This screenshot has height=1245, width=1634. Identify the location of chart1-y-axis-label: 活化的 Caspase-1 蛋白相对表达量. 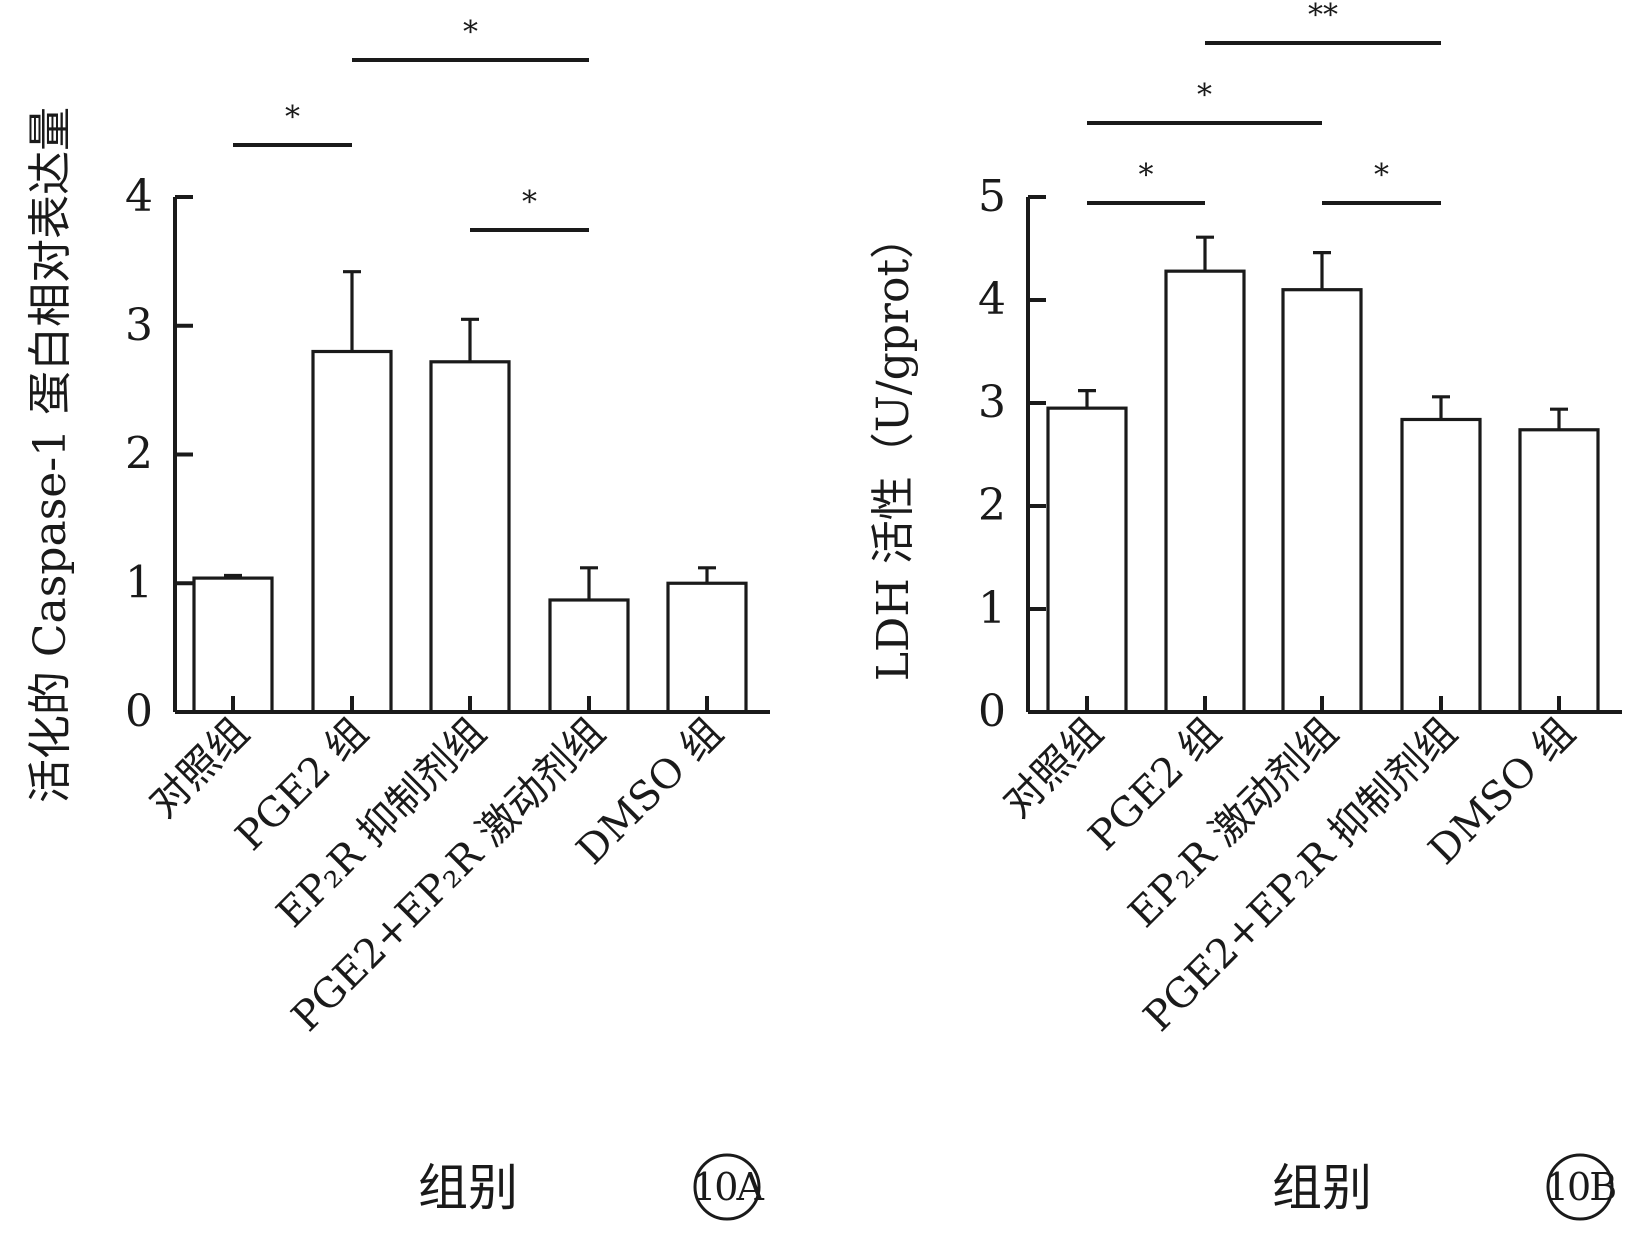
(50, 455).